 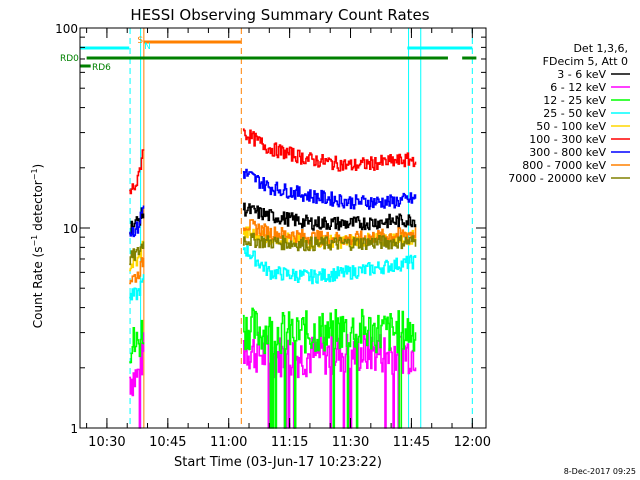 What do you see at coordinates (279, 15) in the screenshot?
I see `chart-title: HESSI Observing Summary Count Rates` at bounding box center [279, 15].